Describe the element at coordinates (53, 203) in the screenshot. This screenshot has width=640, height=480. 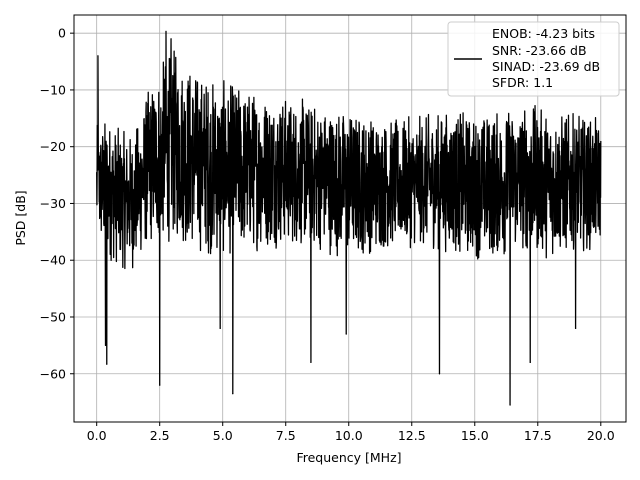
I see `y-tick-label: −30` at that location.